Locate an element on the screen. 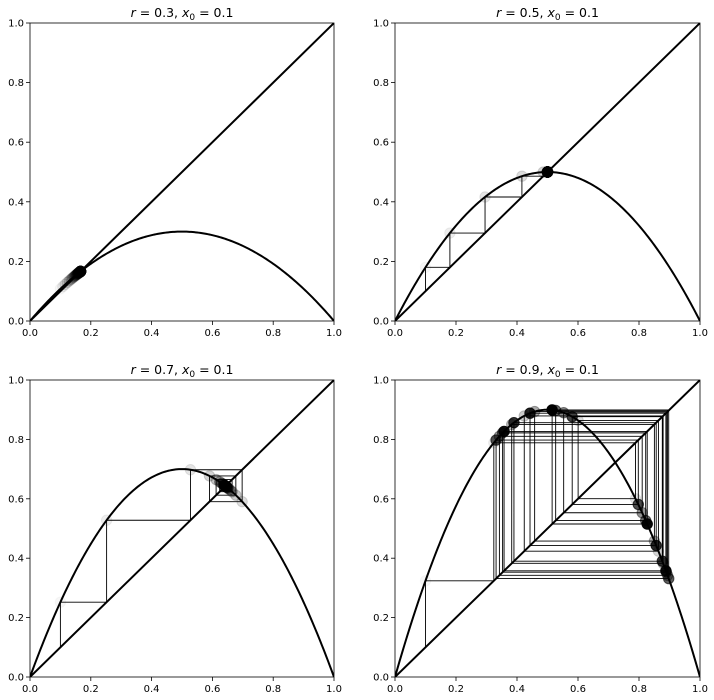 This screenshot has width=714, height=700. panel-title: r = 0.3, x0 = 0.1 is located at coordinates (182, 14).